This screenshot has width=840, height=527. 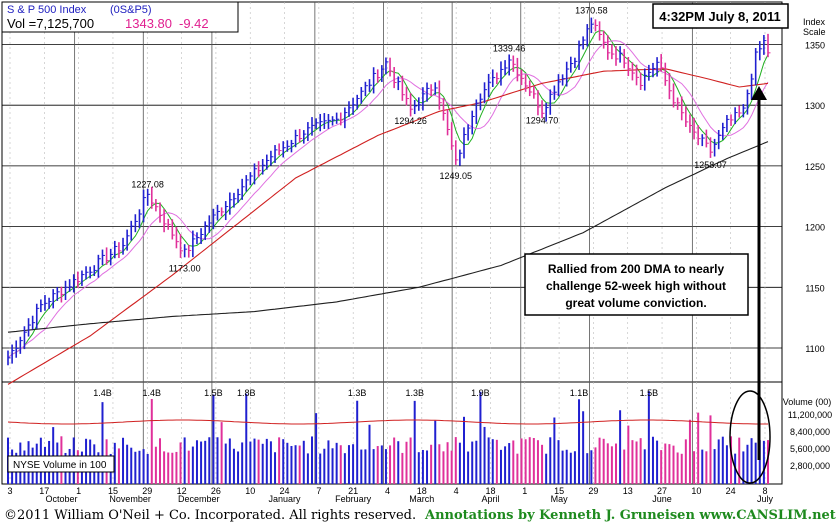 What do you see at coordinates (456, 176) in the screenshot?
I see `price-annotation: 1249.05` at bounding box center [456, 176].